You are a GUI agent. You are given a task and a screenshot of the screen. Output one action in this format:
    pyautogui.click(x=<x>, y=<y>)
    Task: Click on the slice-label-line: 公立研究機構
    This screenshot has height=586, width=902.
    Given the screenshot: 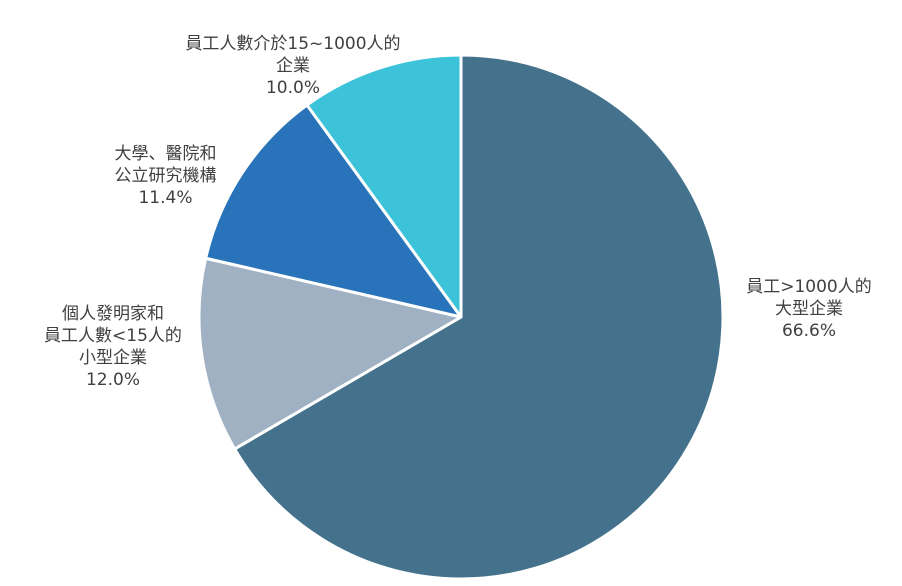 What is the action you would take?
    pyautogui.click(x=165, y=176)
    